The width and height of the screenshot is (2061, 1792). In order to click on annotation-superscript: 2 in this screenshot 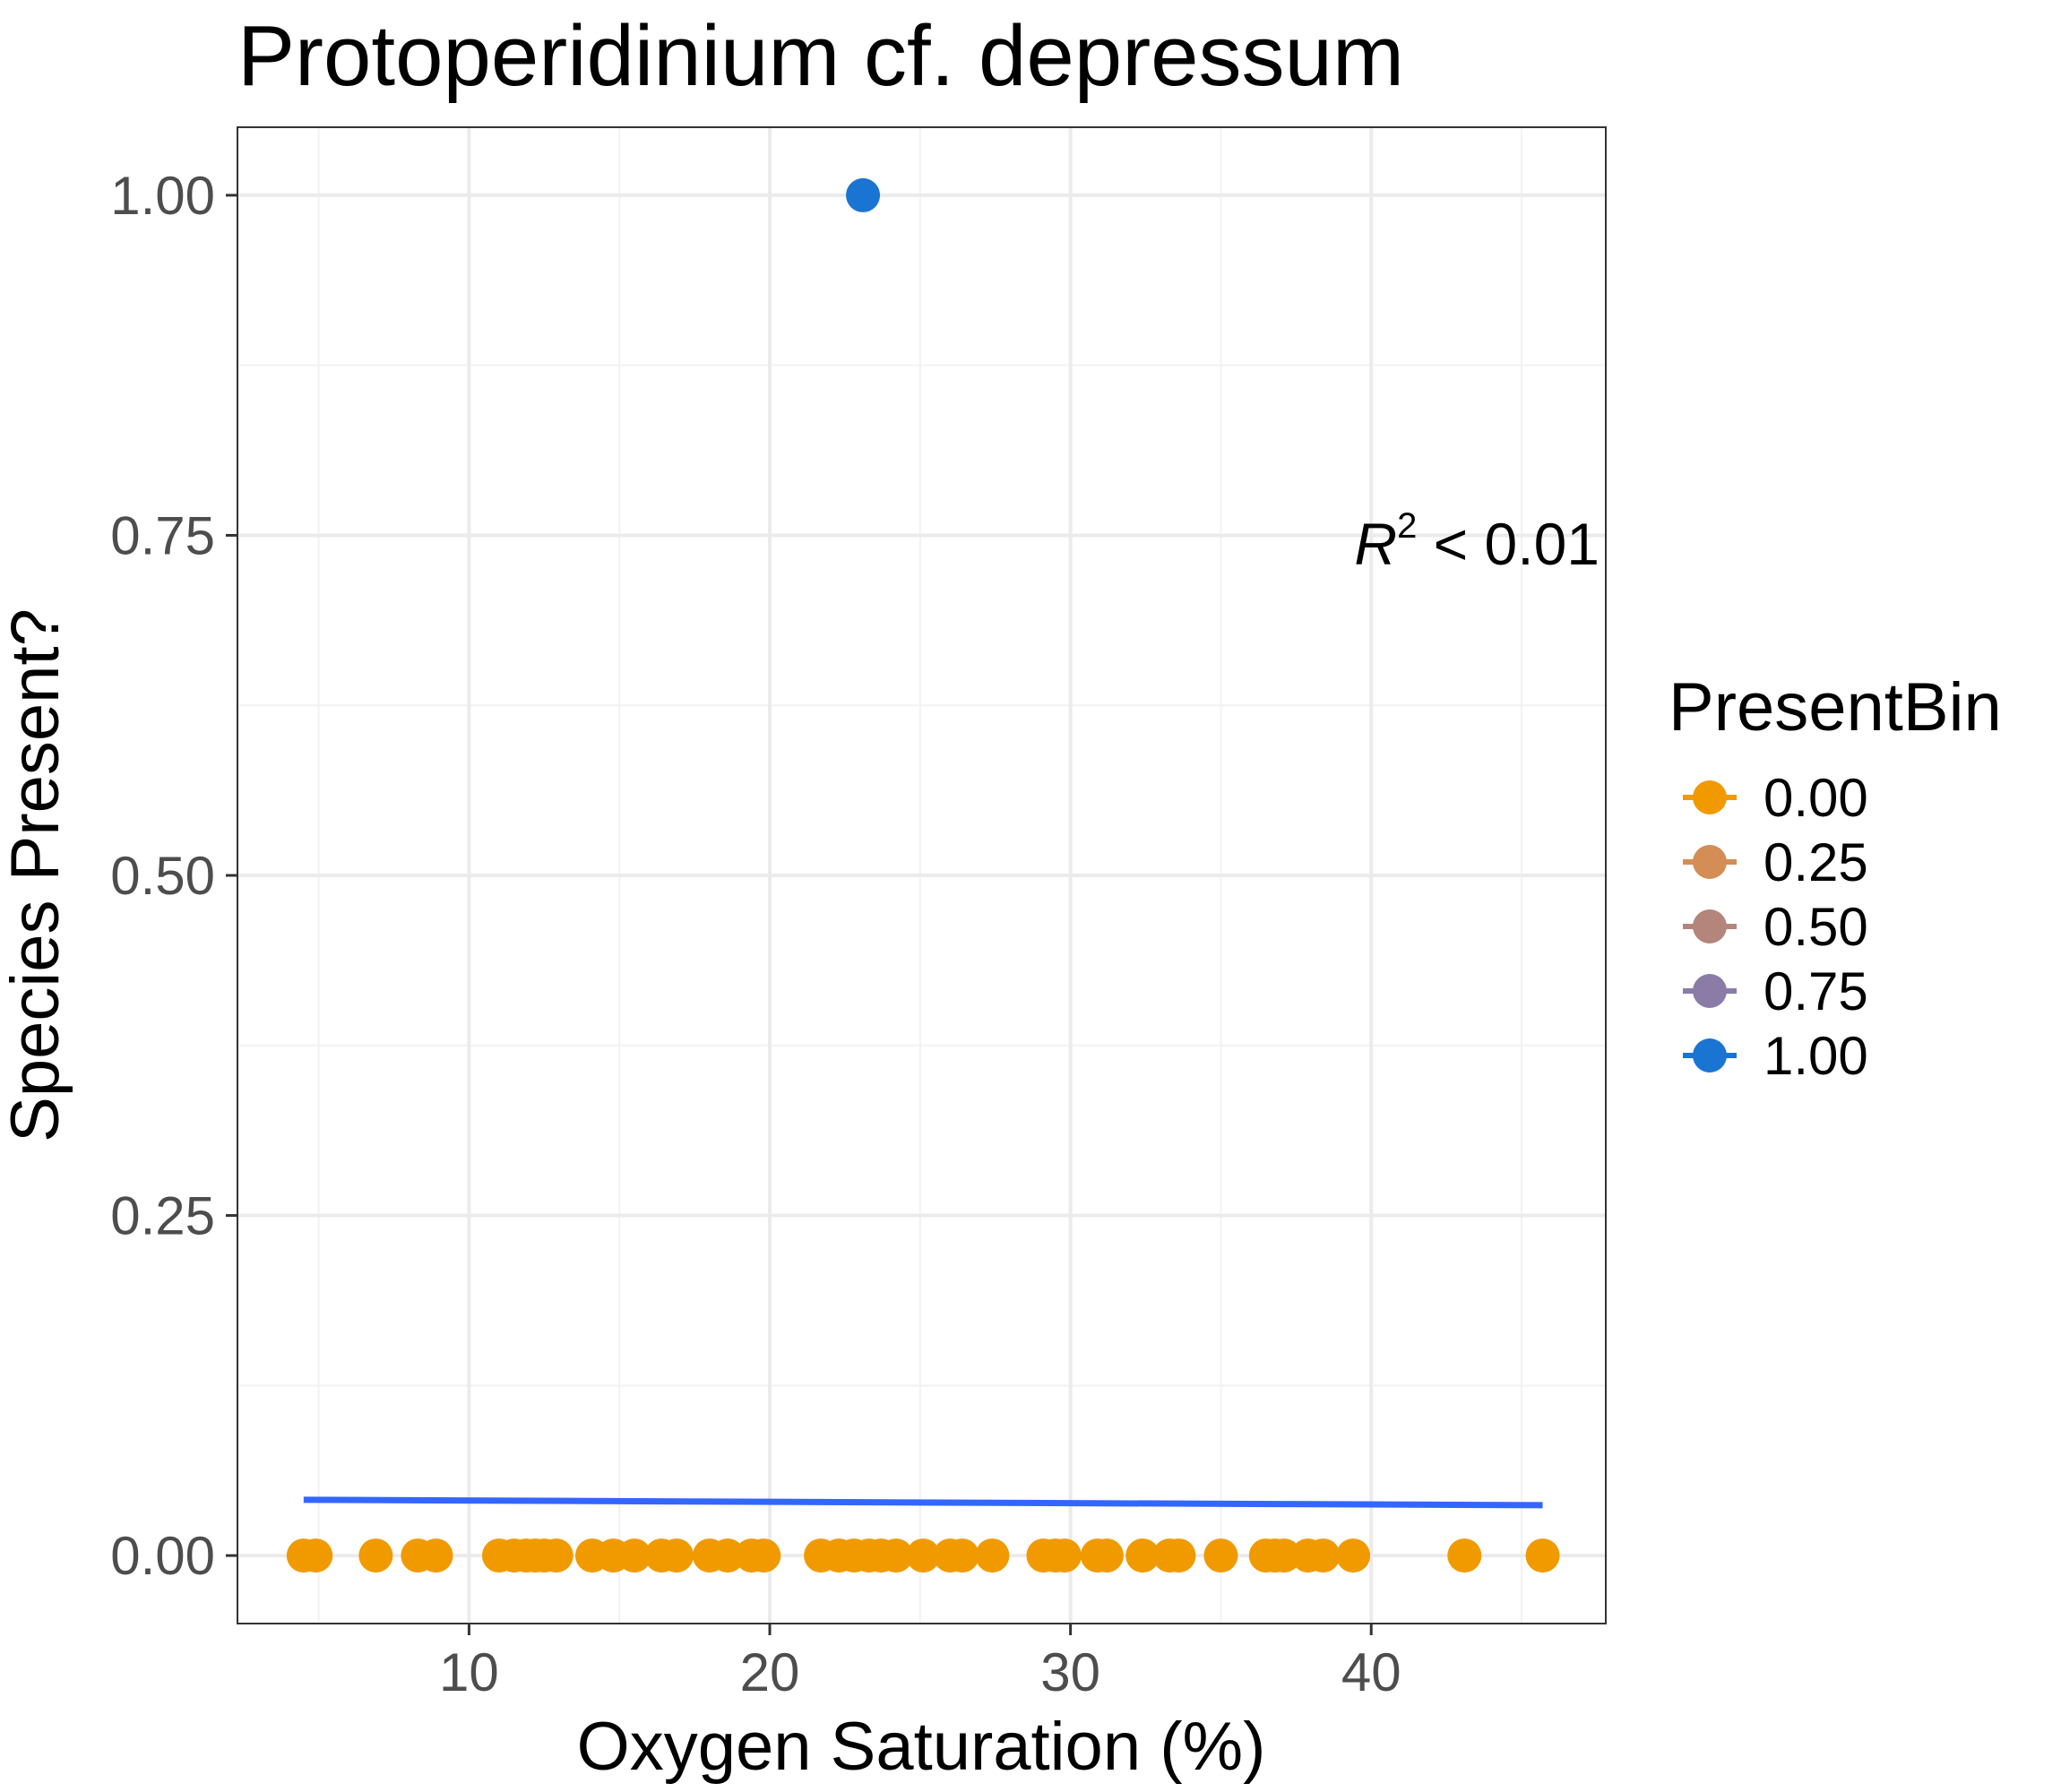, I will do `click(1407, 526)`.